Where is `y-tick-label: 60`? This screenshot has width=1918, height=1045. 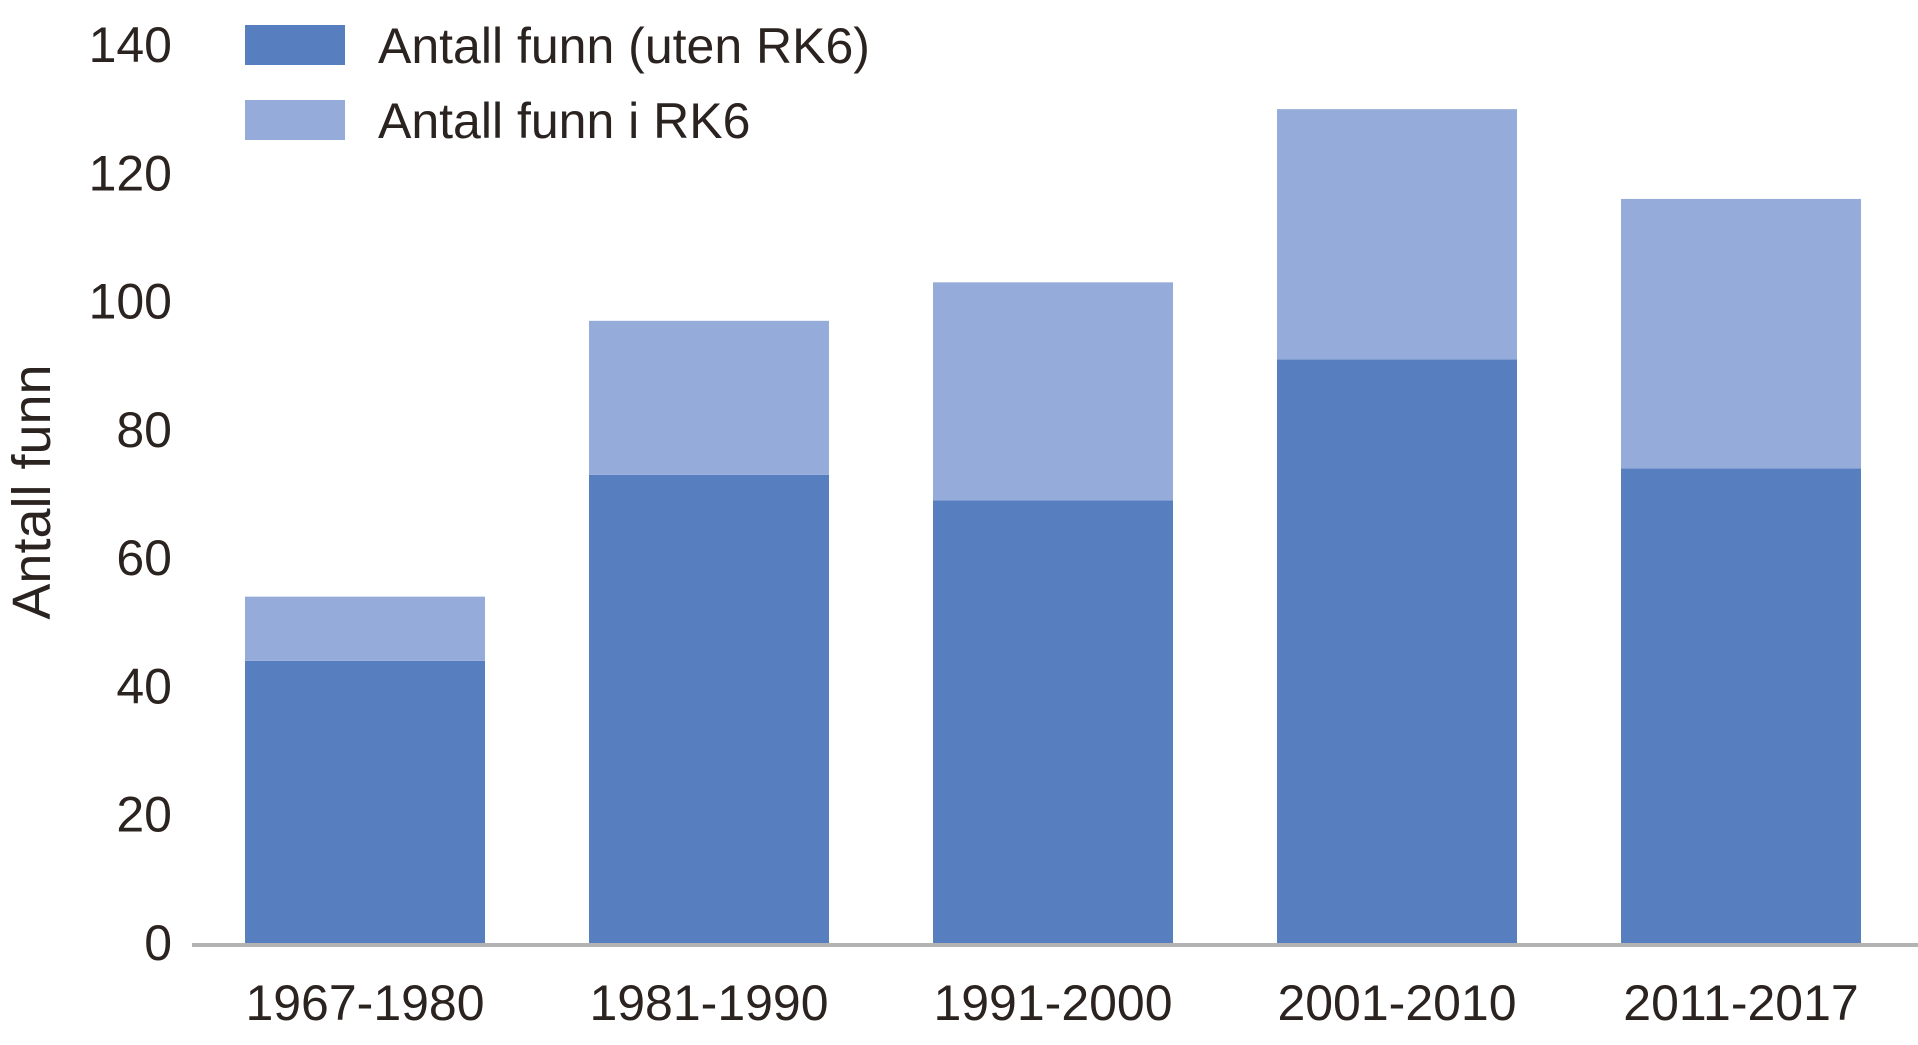 y-tick-label: 60 is located at coordinates (144, 558).